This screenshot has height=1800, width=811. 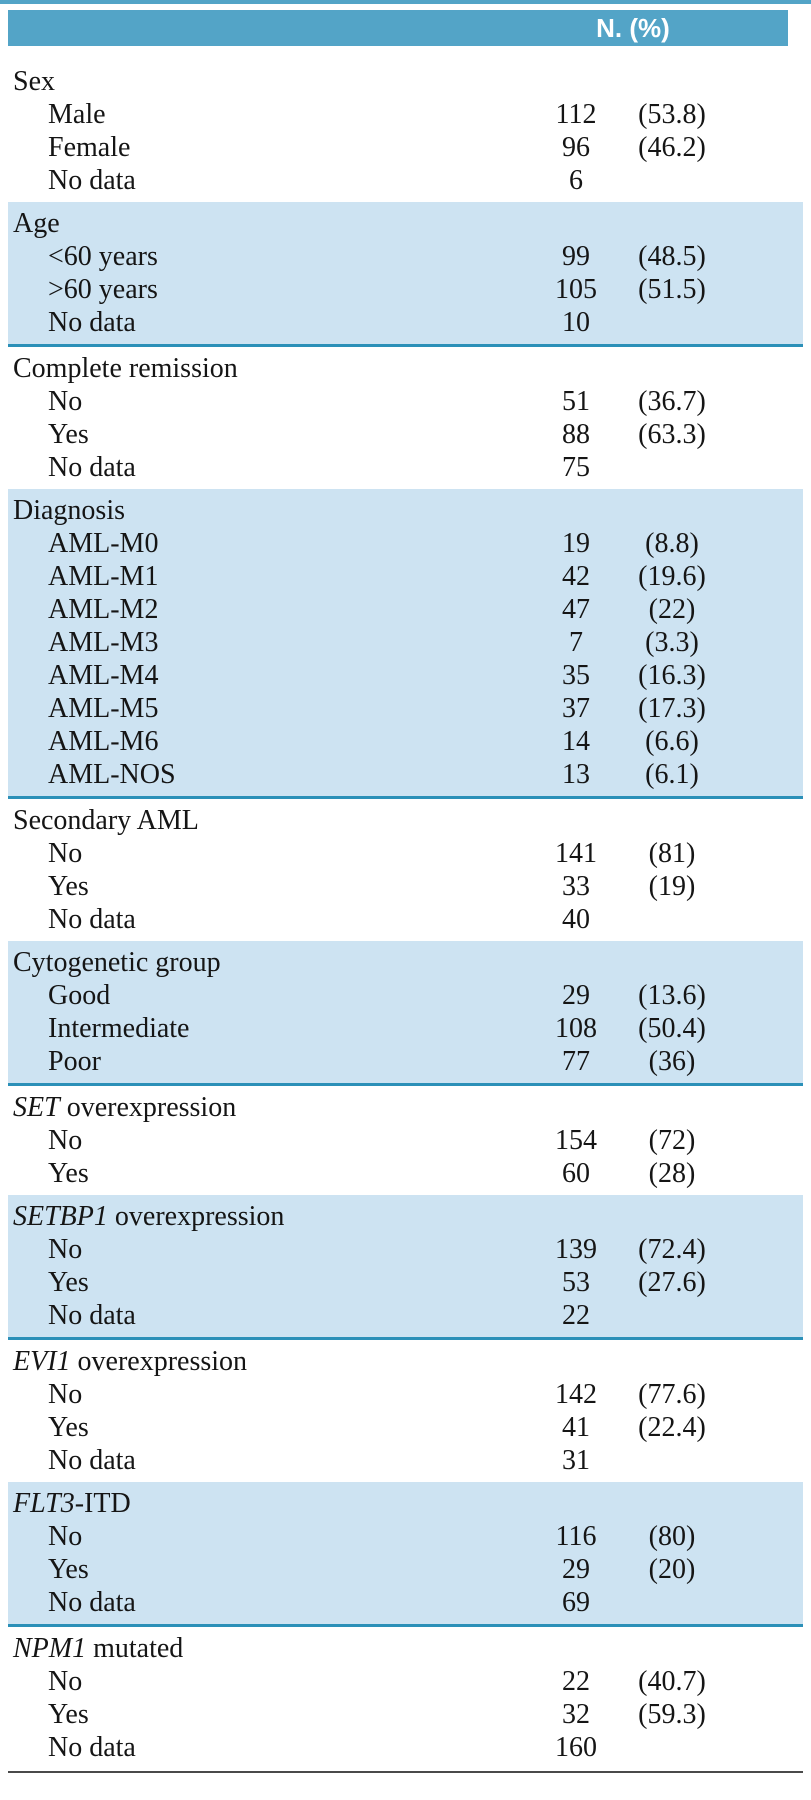 What do you see at coordinates (103, 675) in the screenshot?
I see `row-label: AML-M4` at bounding box center [103, 675].